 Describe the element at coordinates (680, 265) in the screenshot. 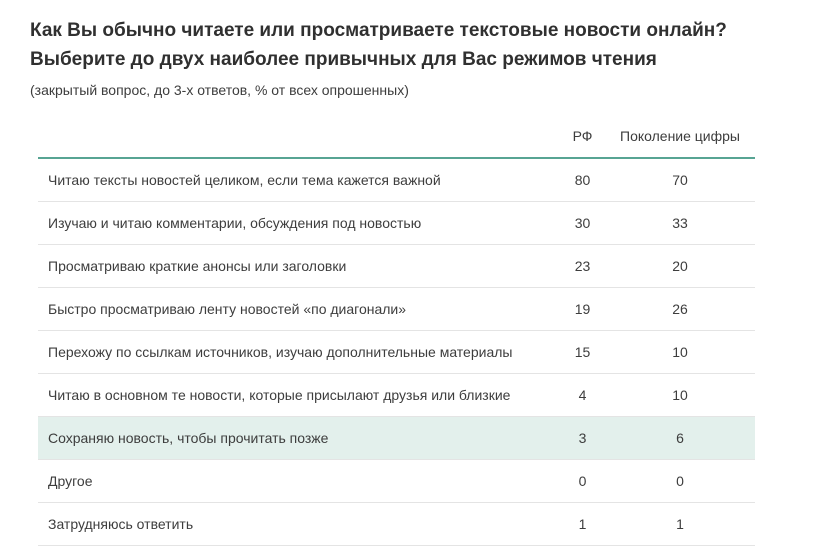

I see `generation-value: 20` at that location.